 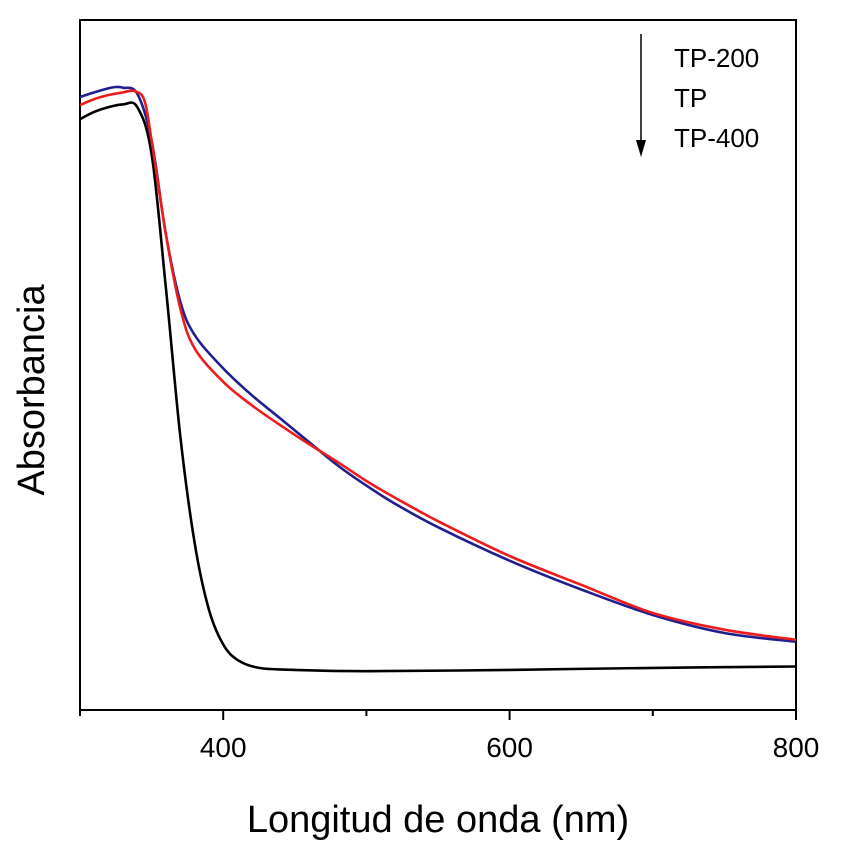 What do you see at coordinates (32, 390) in the screenshot?
I see `y-axis-title: Absorbancia` at bounding box center [32, 390].